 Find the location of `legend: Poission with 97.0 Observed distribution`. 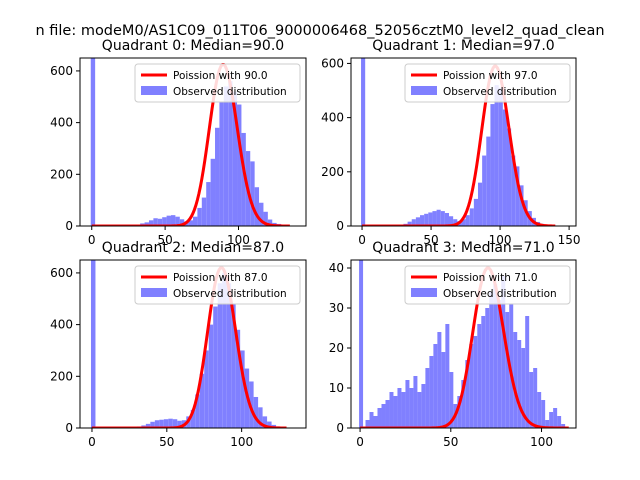

legend: Poission with 97.0 Observed distribution is located at coordinates (487, 83).